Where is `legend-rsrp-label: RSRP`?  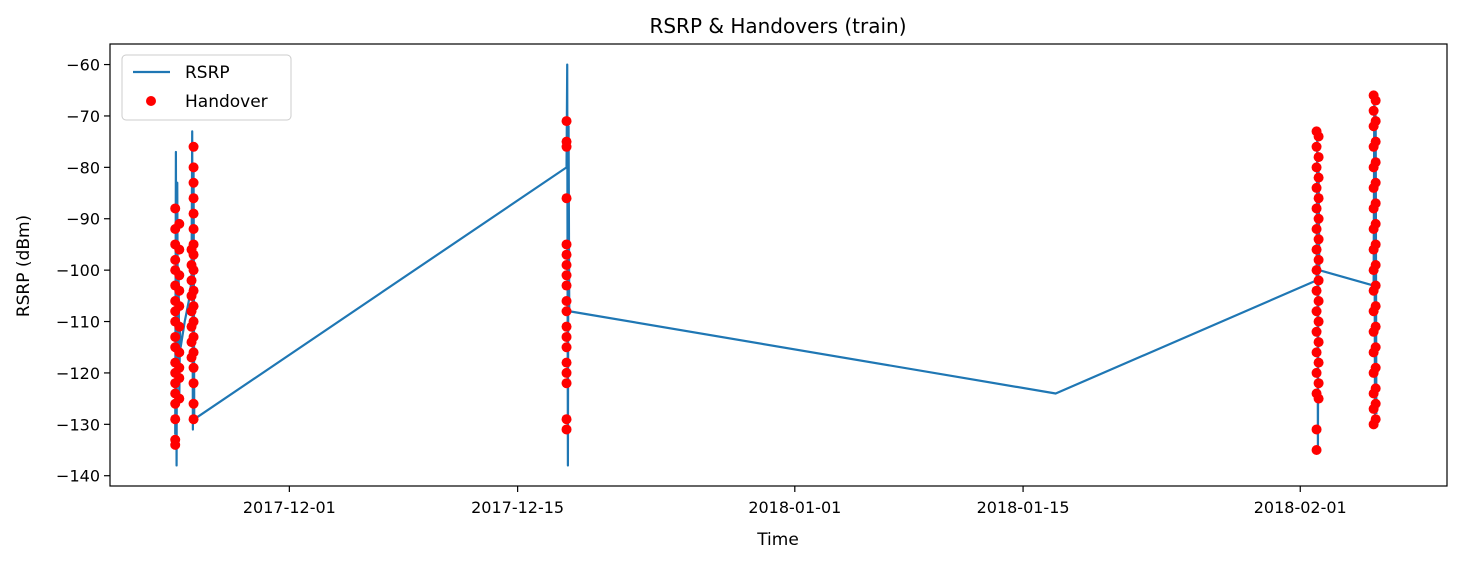
legend-rsrp-label: RSRP is located at coordinates (207, 73).